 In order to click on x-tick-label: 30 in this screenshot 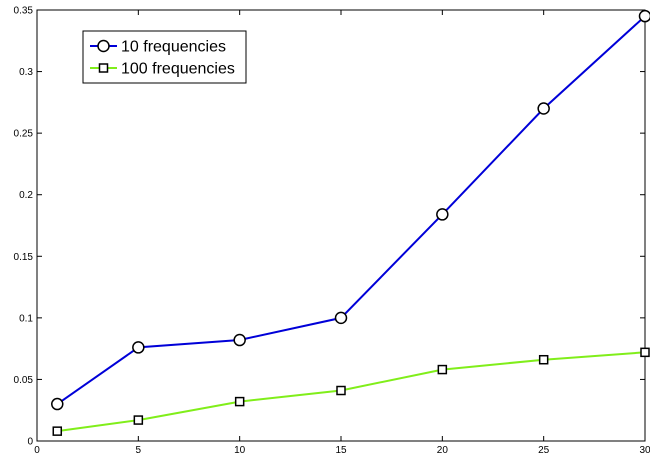, I will do `click(644, 450)`.